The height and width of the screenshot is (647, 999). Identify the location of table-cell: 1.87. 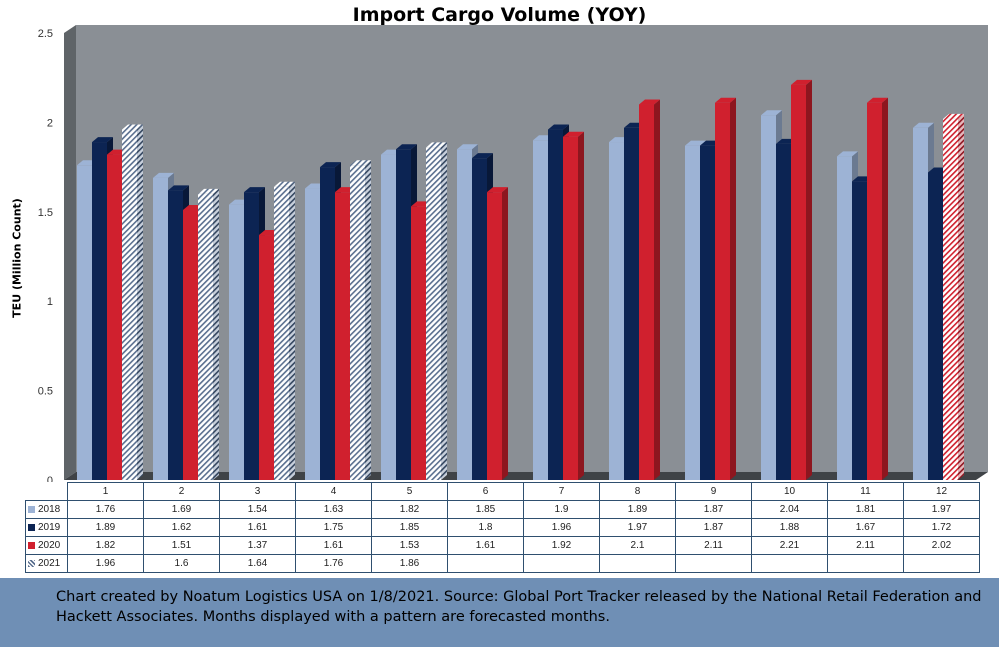
(713, 527).